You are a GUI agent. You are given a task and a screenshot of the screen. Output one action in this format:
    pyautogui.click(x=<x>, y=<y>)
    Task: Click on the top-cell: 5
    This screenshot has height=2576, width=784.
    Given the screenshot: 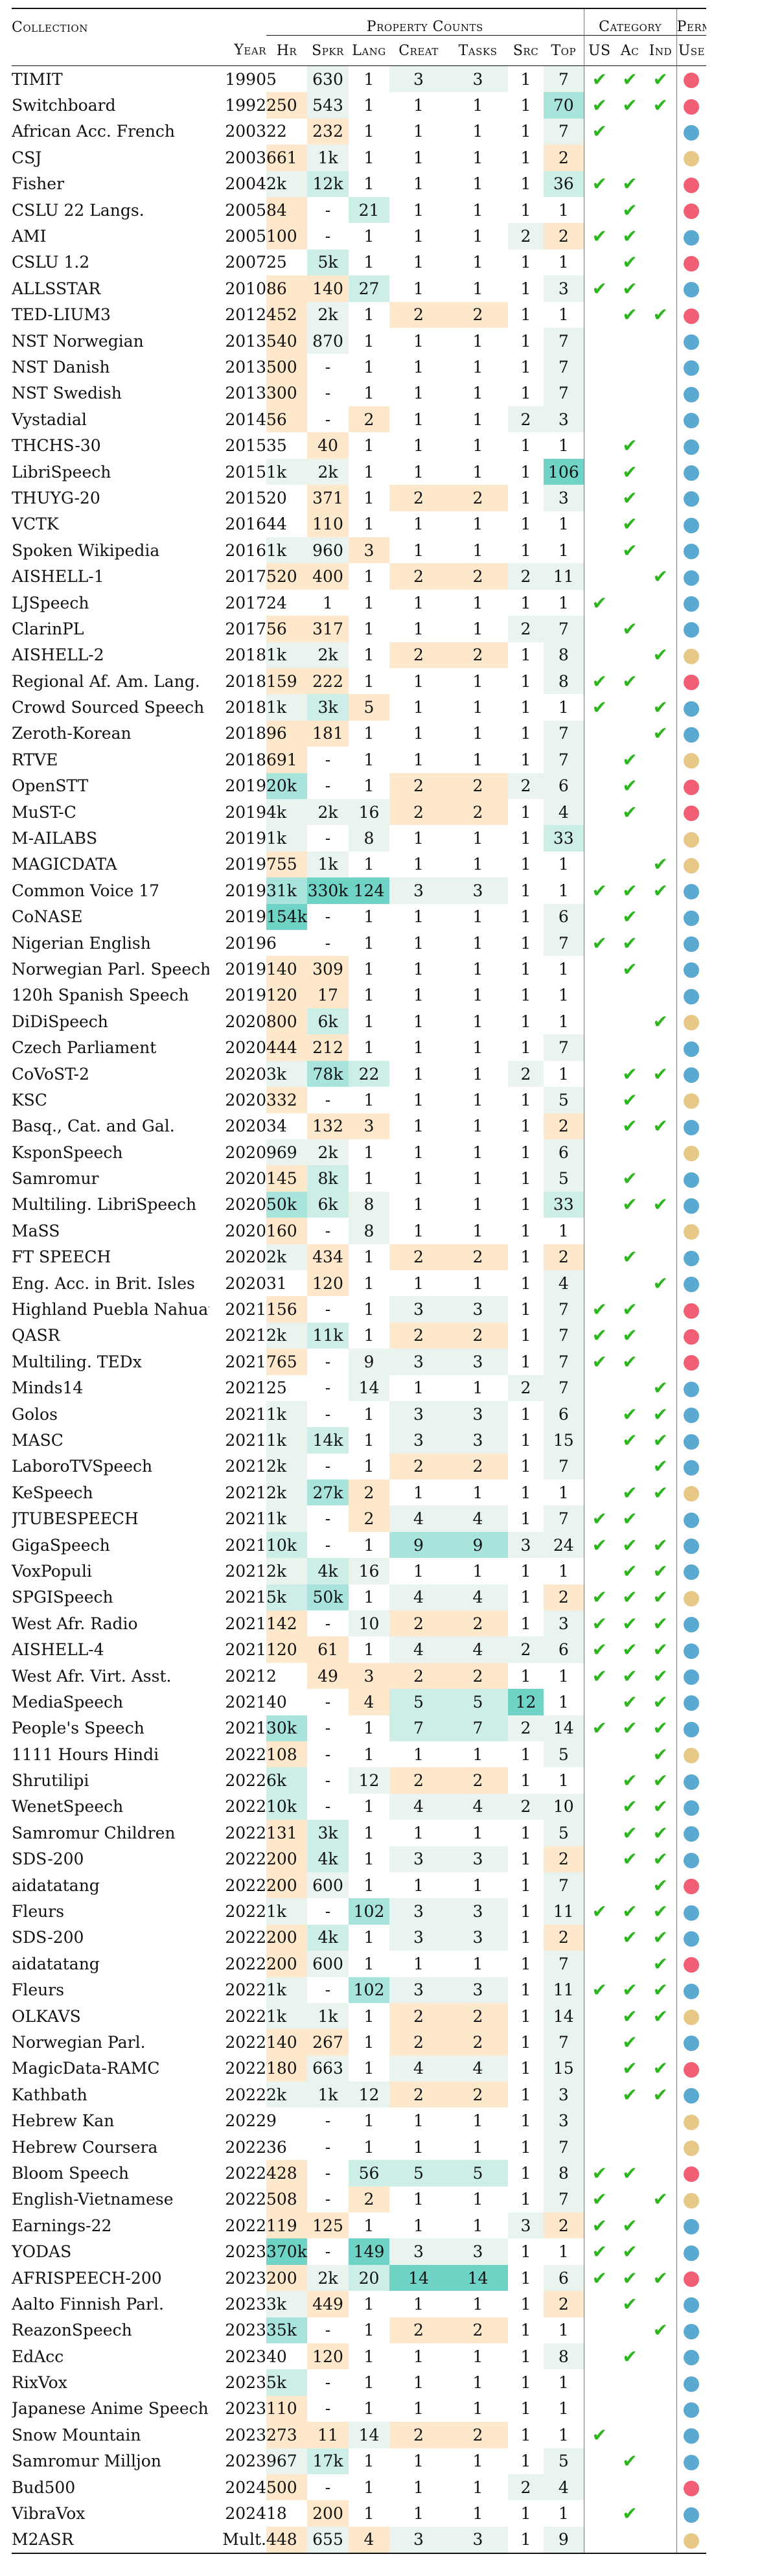 What is the action you would take?
    pyautogui.click(x=564, y=2461)
    